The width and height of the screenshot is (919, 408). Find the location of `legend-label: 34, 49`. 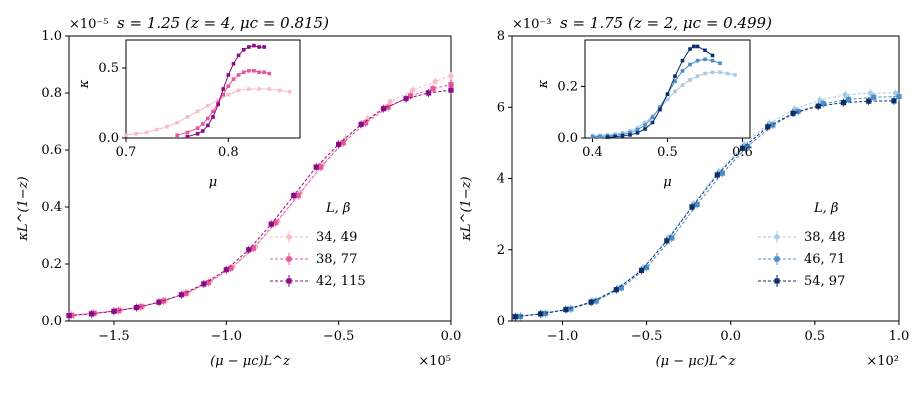

legend-label: 34, 49 is located at coordinates (336, 237).